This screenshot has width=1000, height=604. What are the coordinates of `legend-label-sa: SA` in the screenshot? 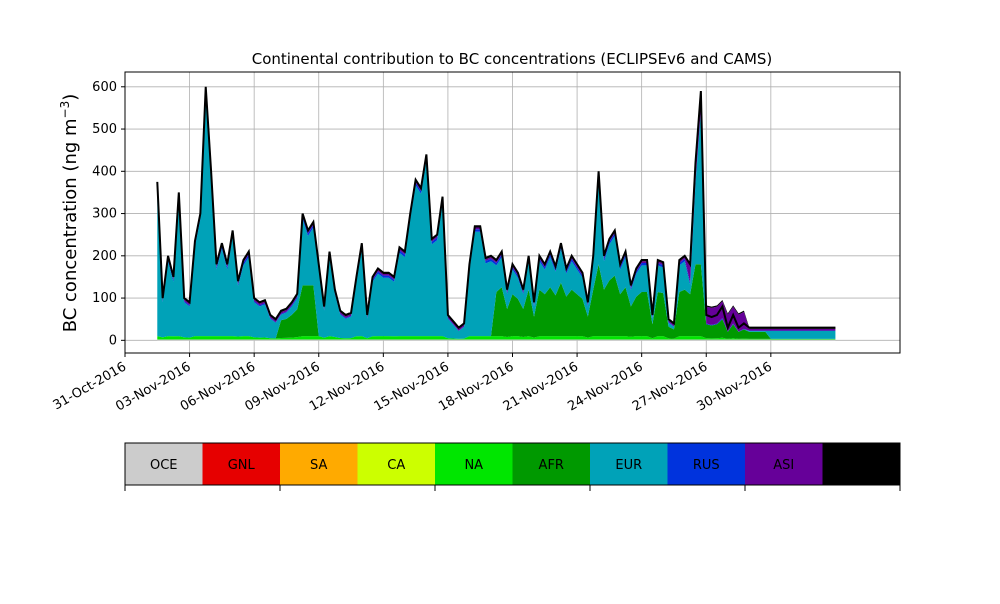 It's located at (318, 465).